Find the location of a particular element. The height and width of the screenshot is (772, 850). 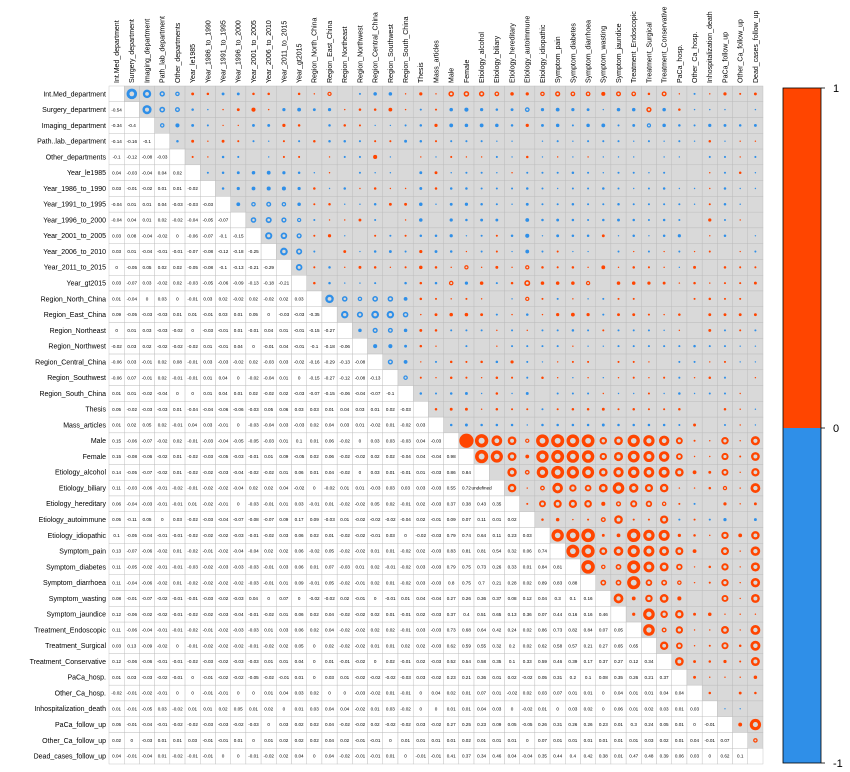

row-label-year-2006-to-2010: Year_2006_to_2010 is located at coordinates (74, 252).